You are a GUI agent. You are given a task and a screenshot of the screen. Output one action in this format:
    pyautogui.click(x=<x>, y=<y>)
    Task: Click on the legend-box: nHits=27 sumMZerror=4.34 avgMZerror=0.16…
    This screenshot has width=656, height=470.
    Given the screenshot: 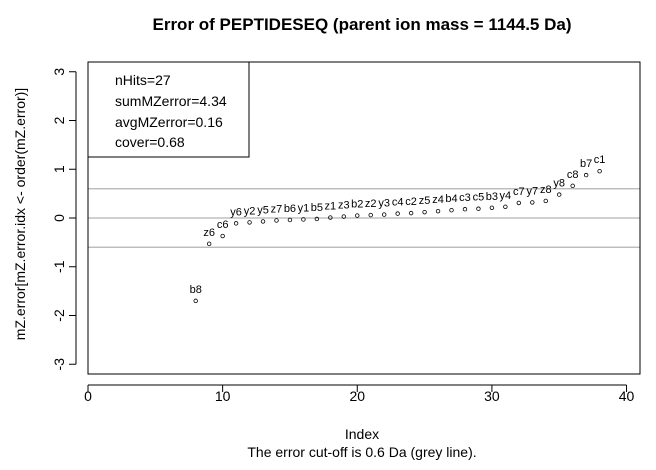 What is the action you would take?
    pyautogui.click(x=168, y=109)
    